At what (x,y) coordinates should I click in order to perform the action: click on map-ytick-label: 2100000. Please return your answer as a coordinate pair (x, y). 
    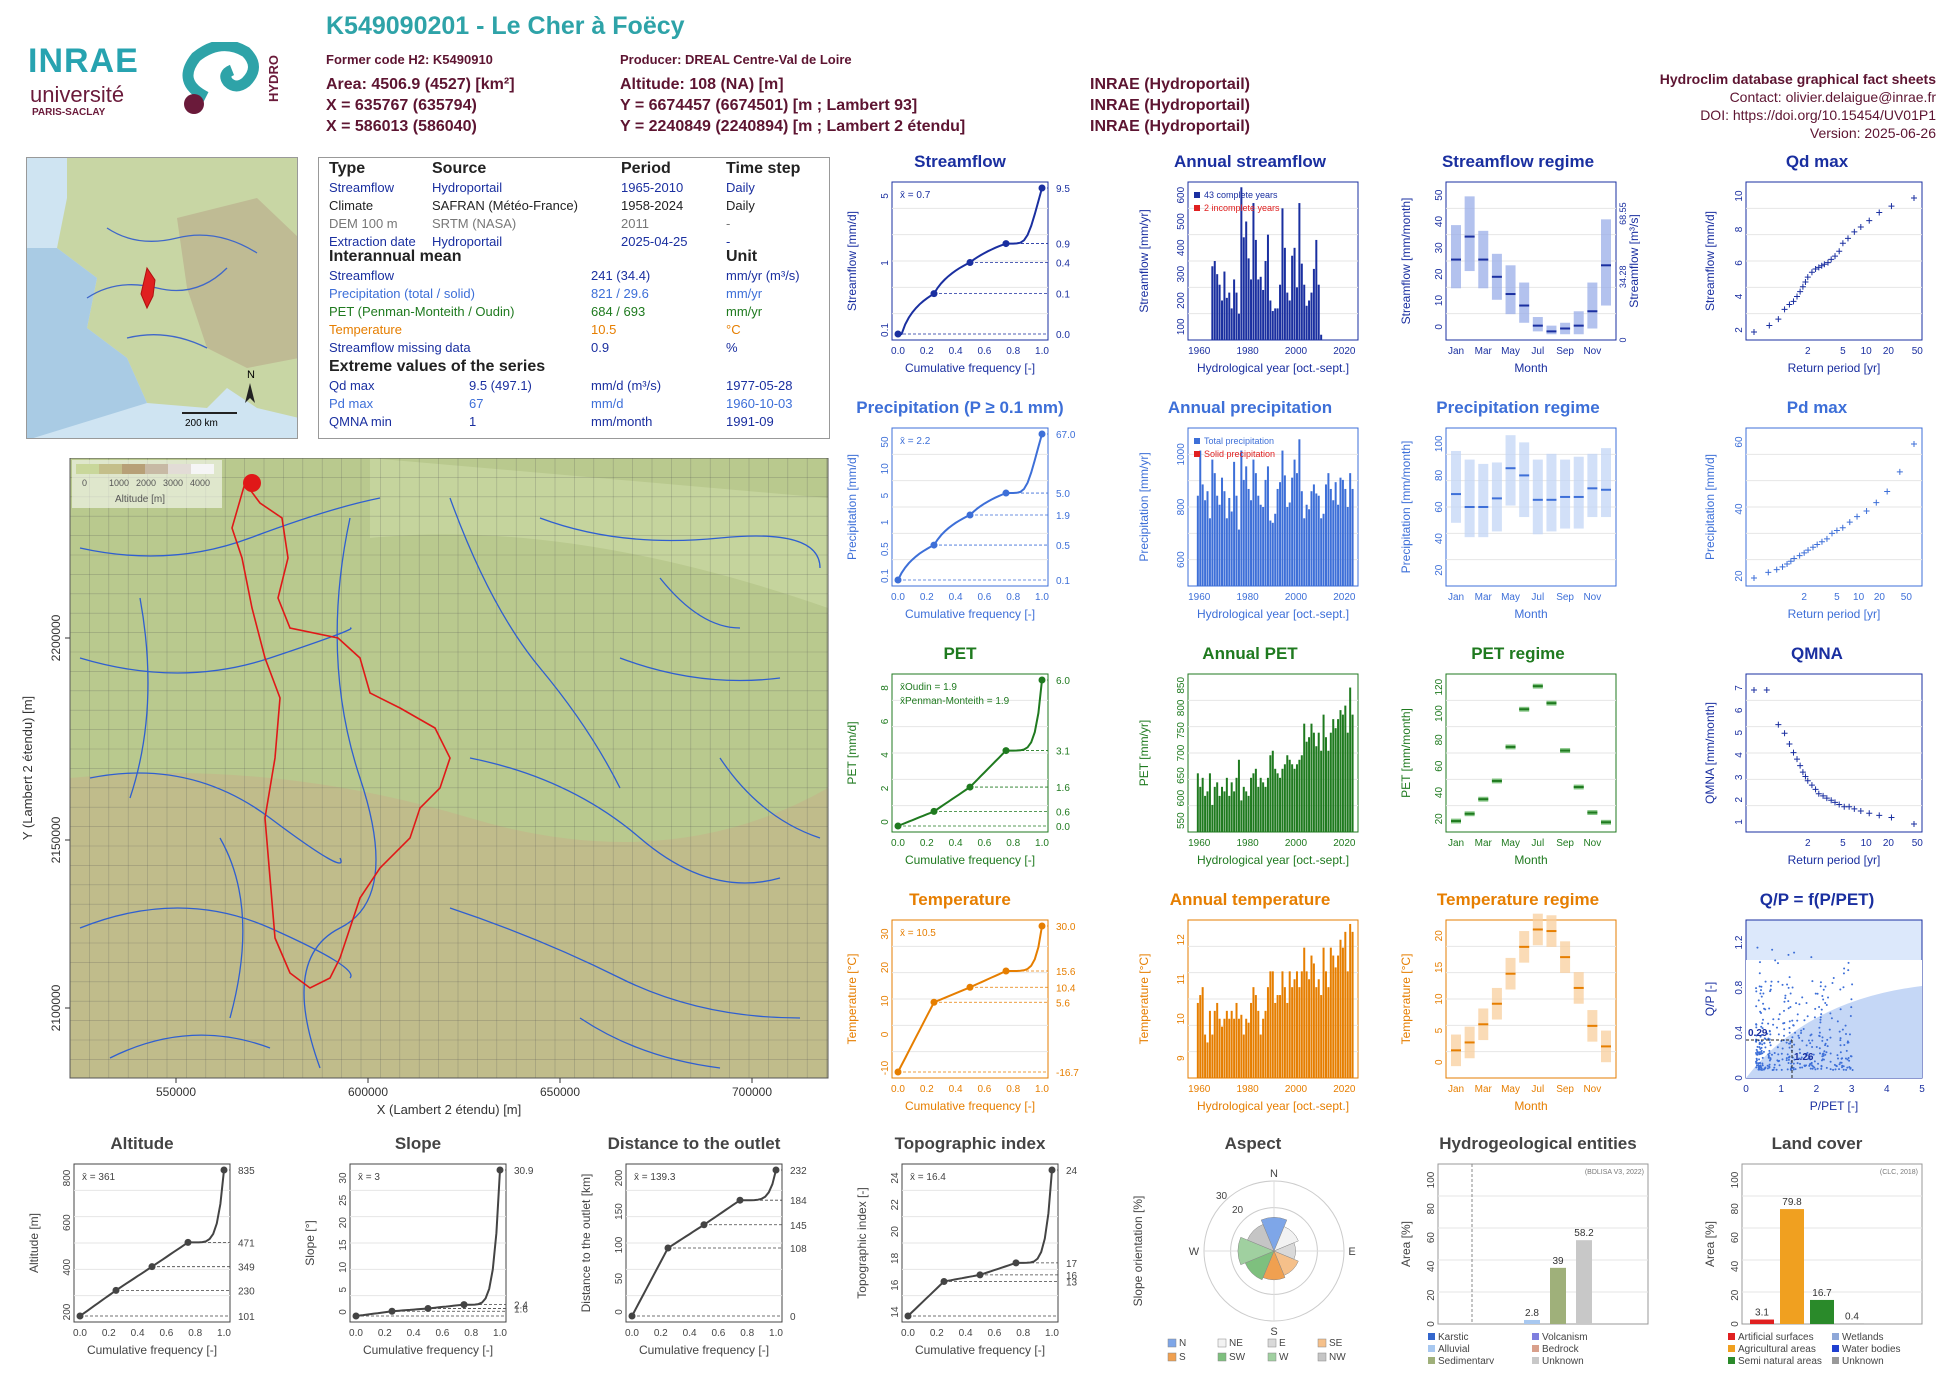
    Looking at the image, I should click on (56, 1007).